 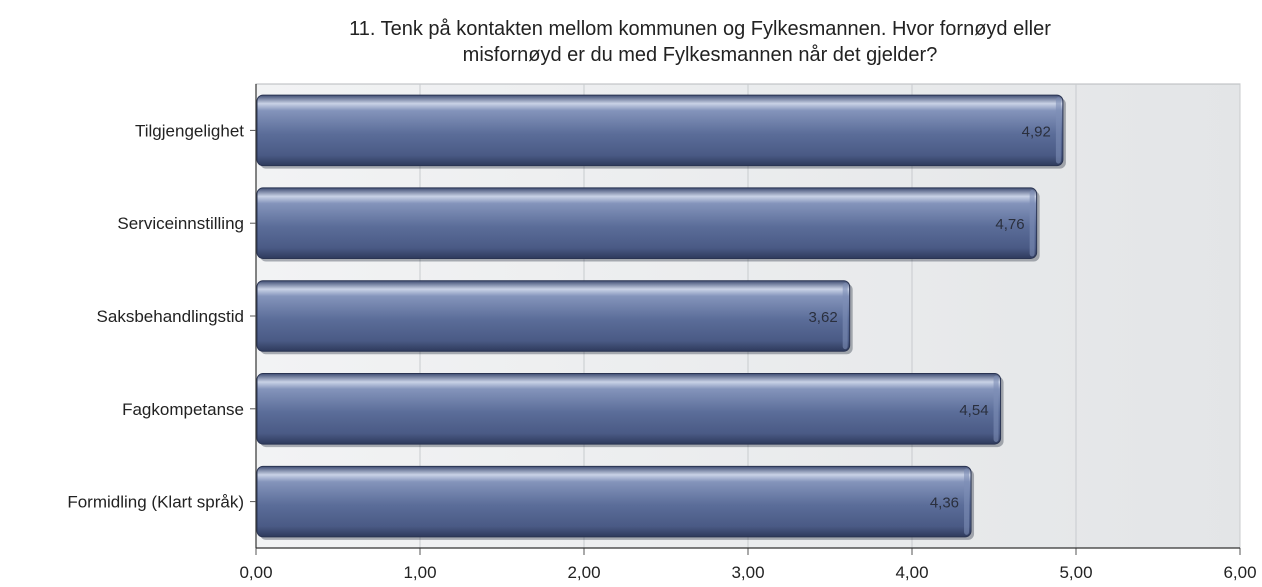 What do you see at coordinates (747, 572) in the screenshot?
I see `x-tick-label: 3,00` at bounding box center [747, 572].